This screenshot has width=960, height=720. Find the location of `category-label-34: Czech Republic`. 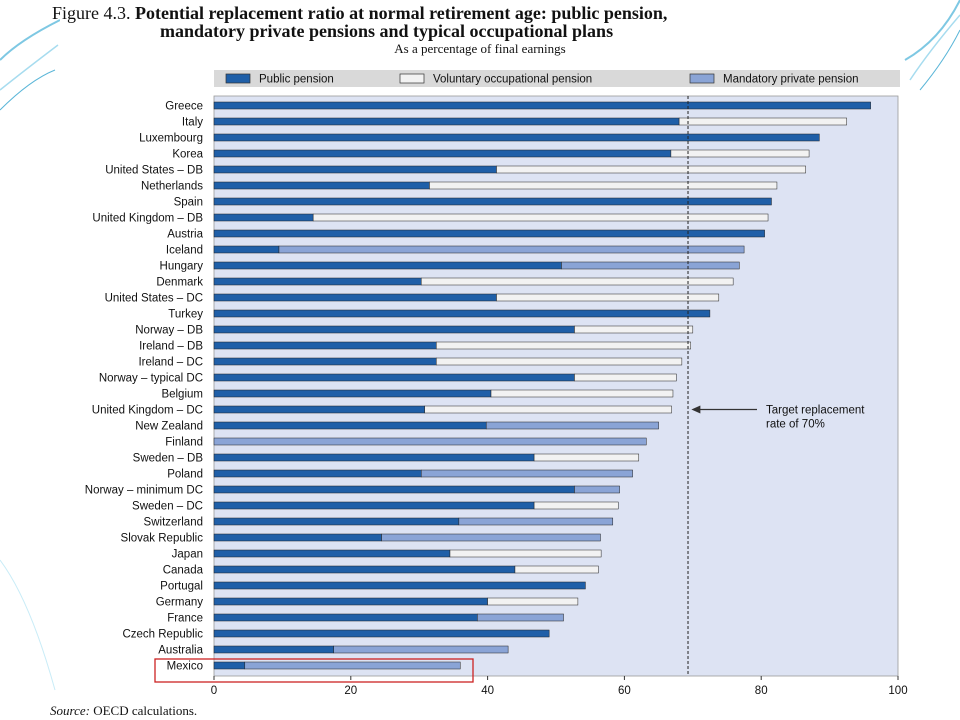

category-label-34: Czech Republic is located at coordinates (162, 635).